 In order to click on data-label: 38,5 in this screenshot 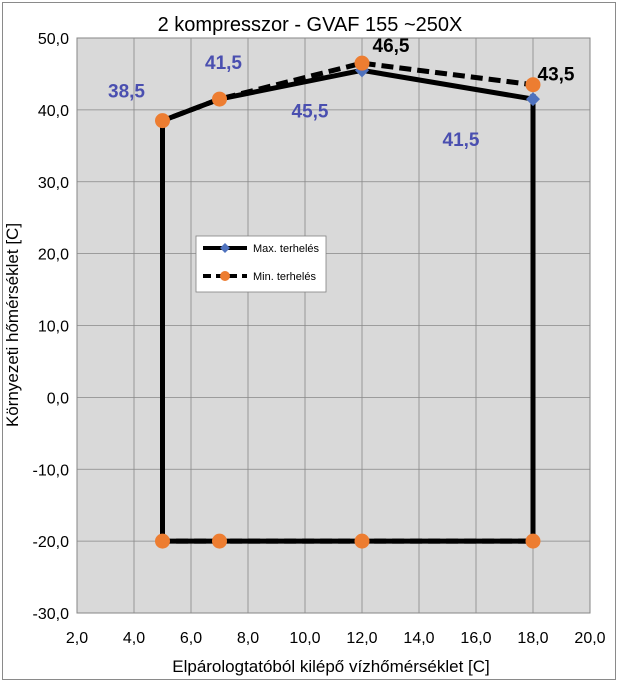, I will do `click(126, 92)`.